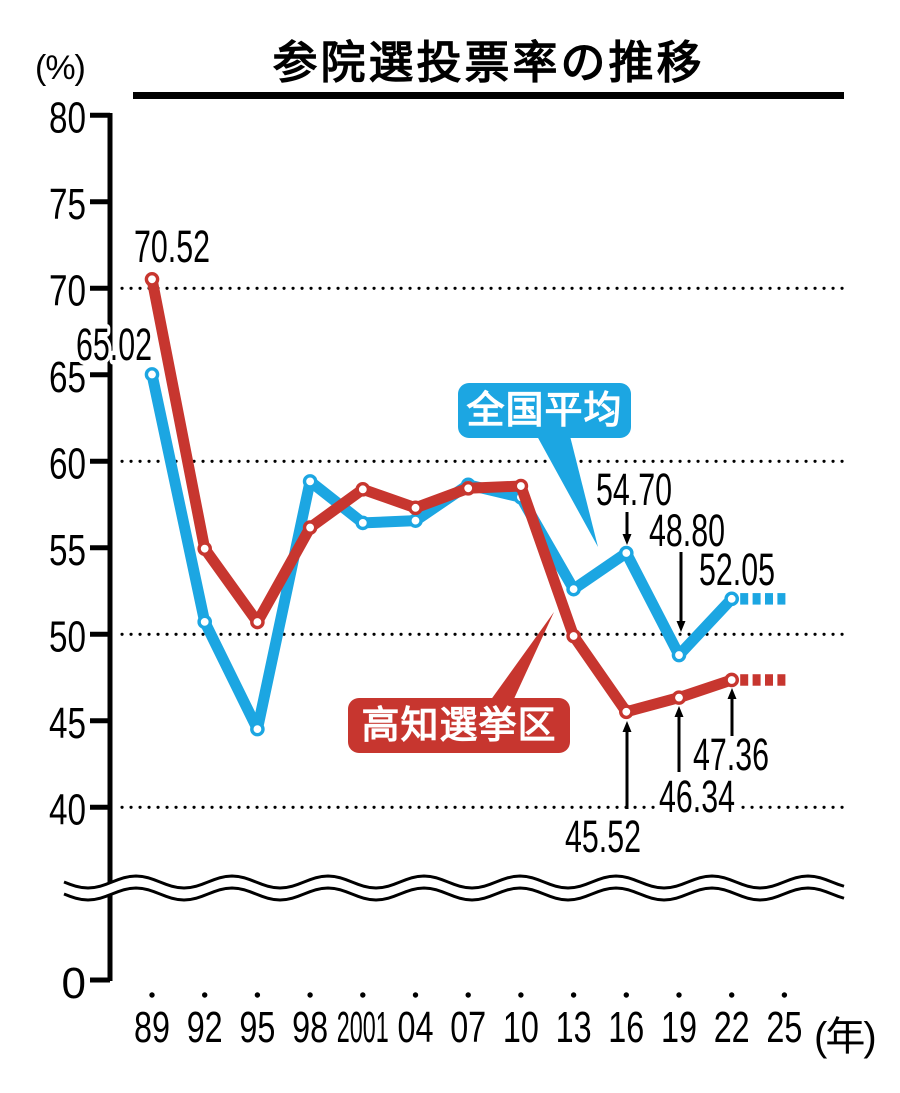  What do you see at coordinates (67, 377) in the screenshot?
I see `y-tick-label-65: 65` at bounding box center [67, 377].